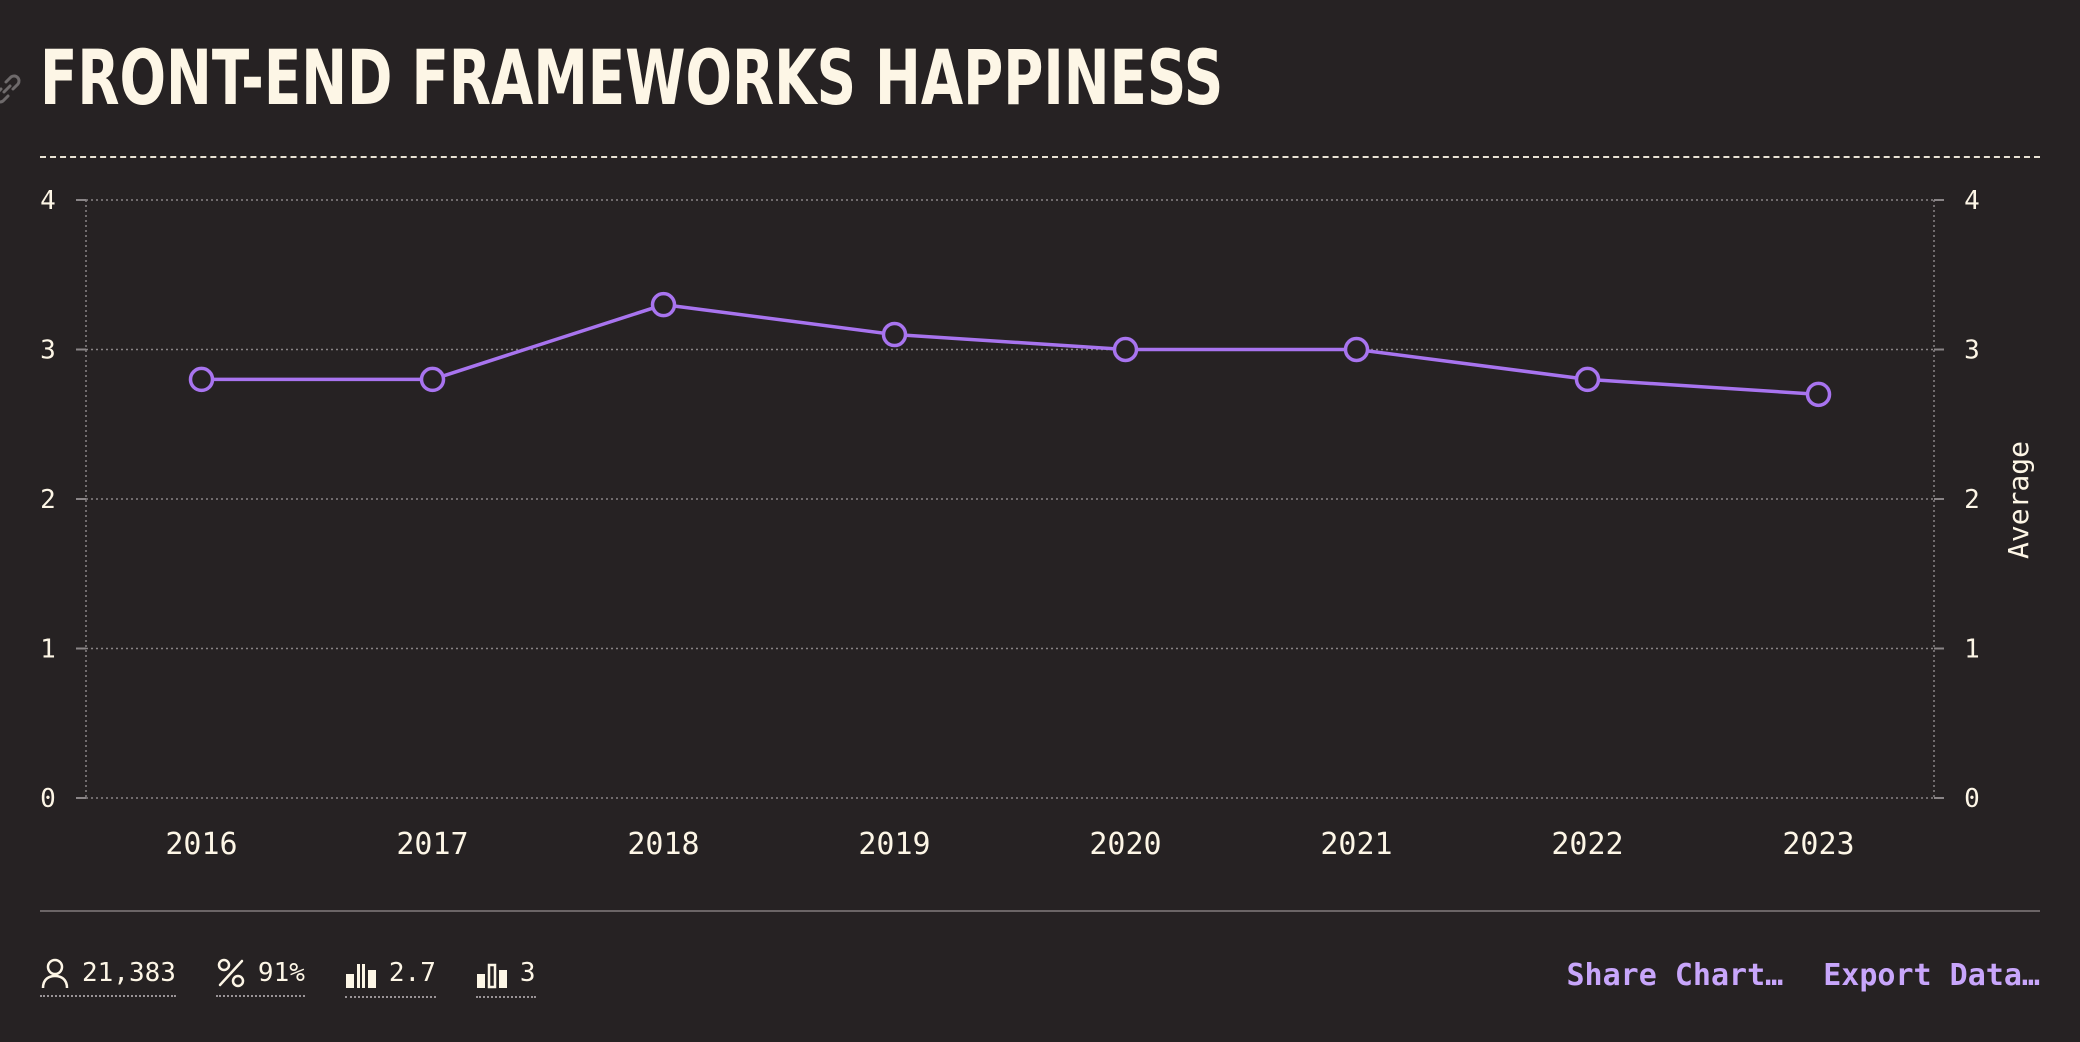  I want to click on y-tick-label-left: 0, so click(48, 799).